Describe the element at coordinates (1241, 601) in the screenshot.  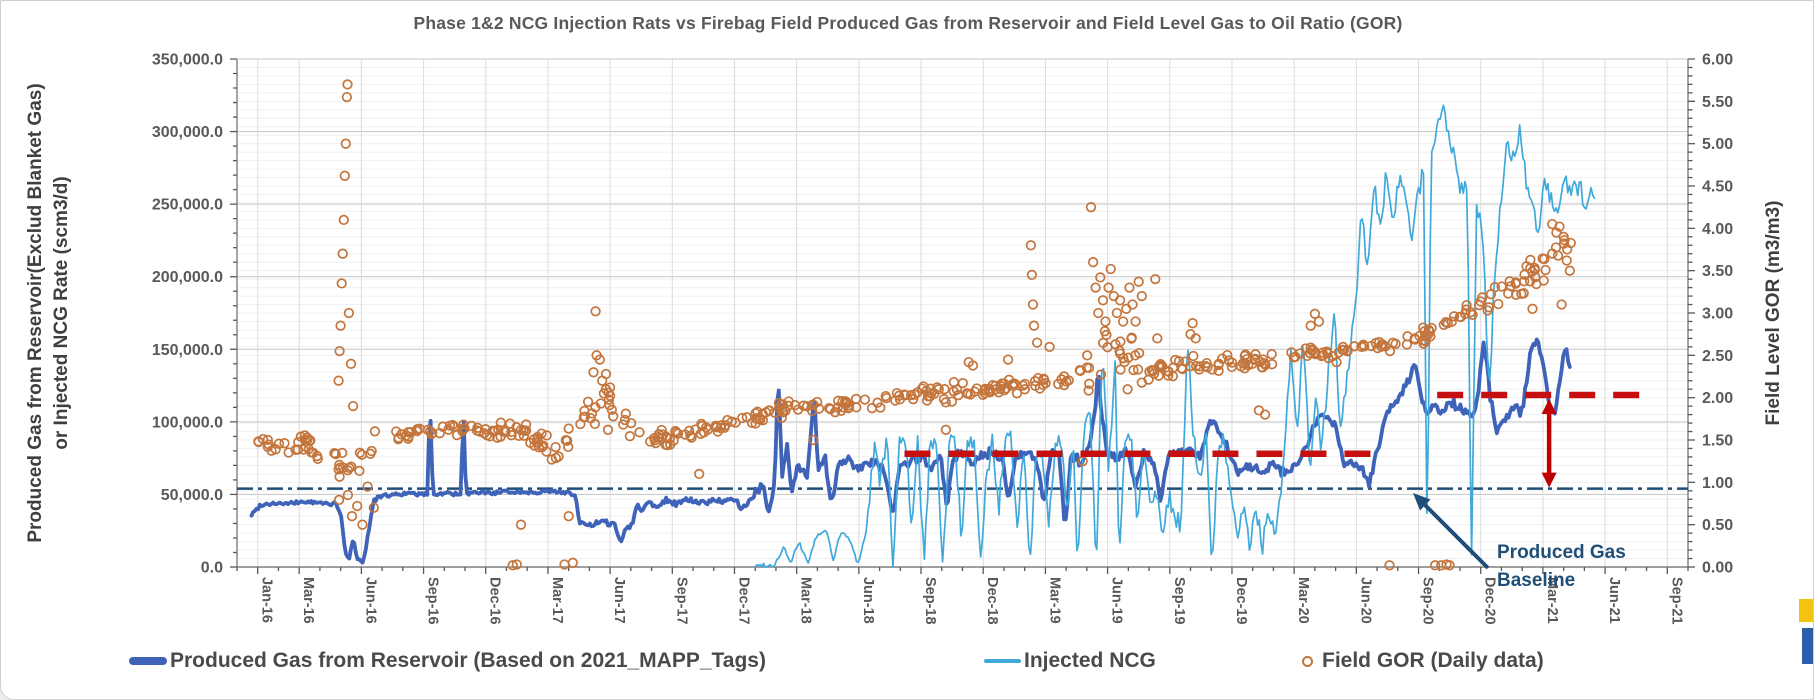
I see `svg-text: Dec-19` at that location.